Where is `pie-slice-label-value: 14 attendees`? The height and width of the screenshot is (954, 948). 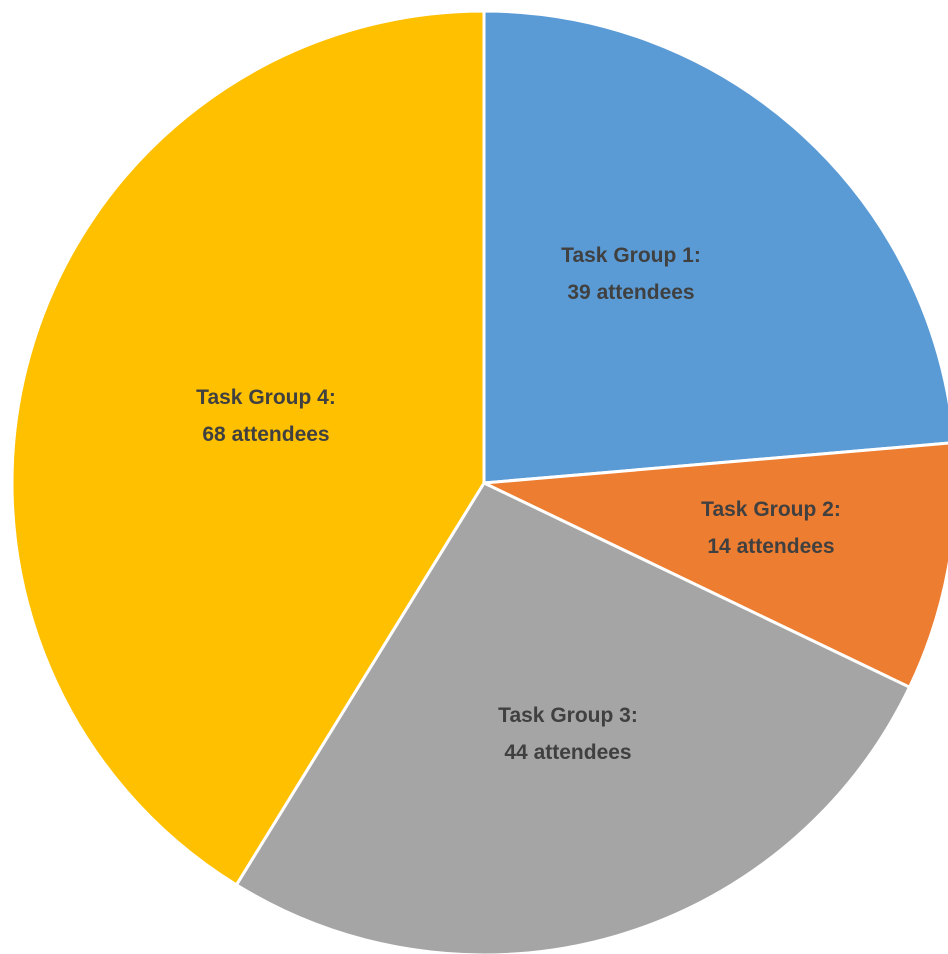
pie-slice-label-value: 14 attendees is located at coordinates (770, 546).